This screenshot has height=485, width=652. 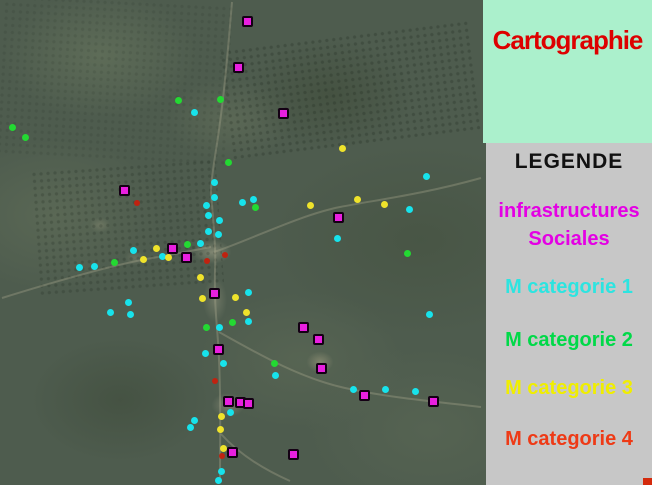 What do you see at coordinates (569, 287) in the screenshot?
I see `legend-item-1: M categorie 1` at bounding box center [569, 287].